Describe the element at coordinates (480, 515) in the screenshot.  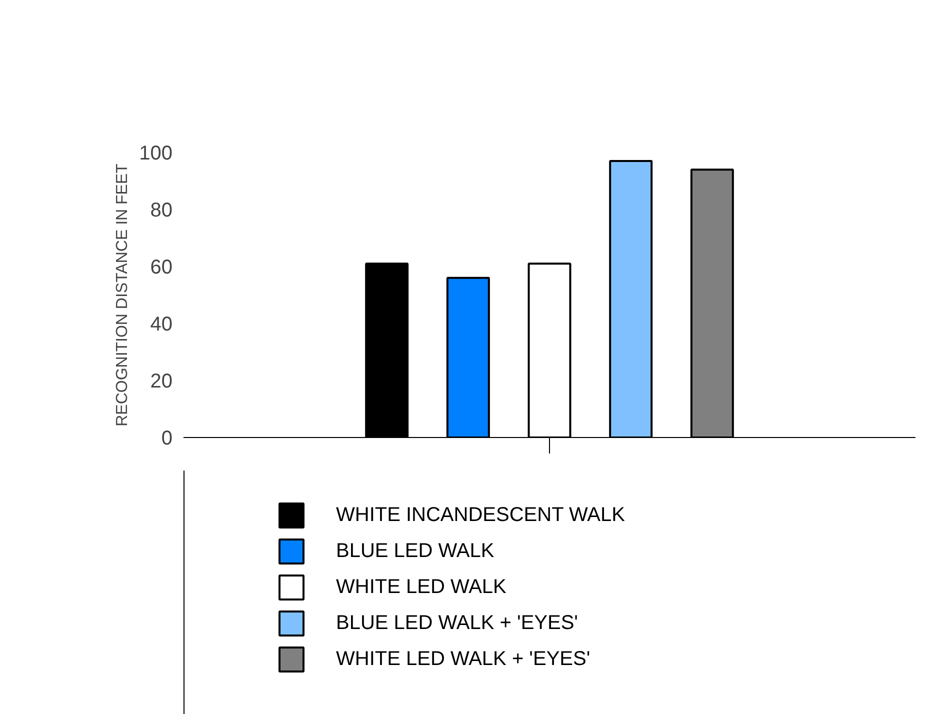
I see `legend-label: WHITE INCANDESCENT WALK` at that location.